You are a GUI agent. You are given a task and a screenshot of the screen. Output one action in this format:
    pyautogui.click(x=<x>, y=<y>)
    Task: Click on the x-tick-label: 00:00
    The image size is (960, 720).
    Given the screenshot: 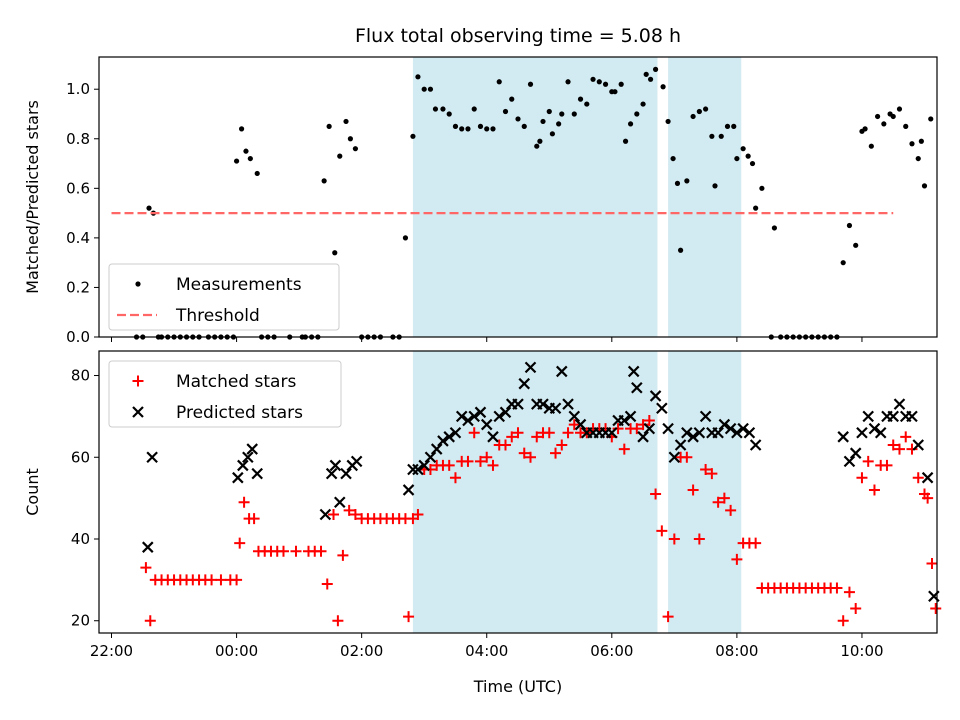 What is the action you would take?
    pyautogui.click(x=236, y=651)
    